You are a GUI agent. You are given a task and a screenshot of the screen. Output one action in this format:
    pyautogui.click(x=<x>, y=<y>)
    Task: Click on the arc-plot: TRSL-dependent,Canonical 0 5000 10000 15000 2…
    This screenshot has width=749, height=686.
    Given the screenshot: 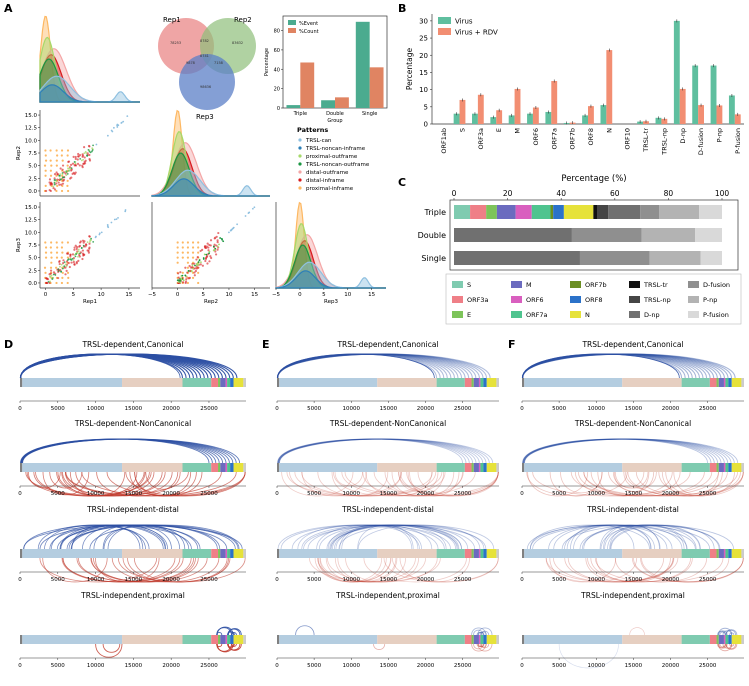 What is the action you would take?
    pyautogui.click(x=632, y=376)
    